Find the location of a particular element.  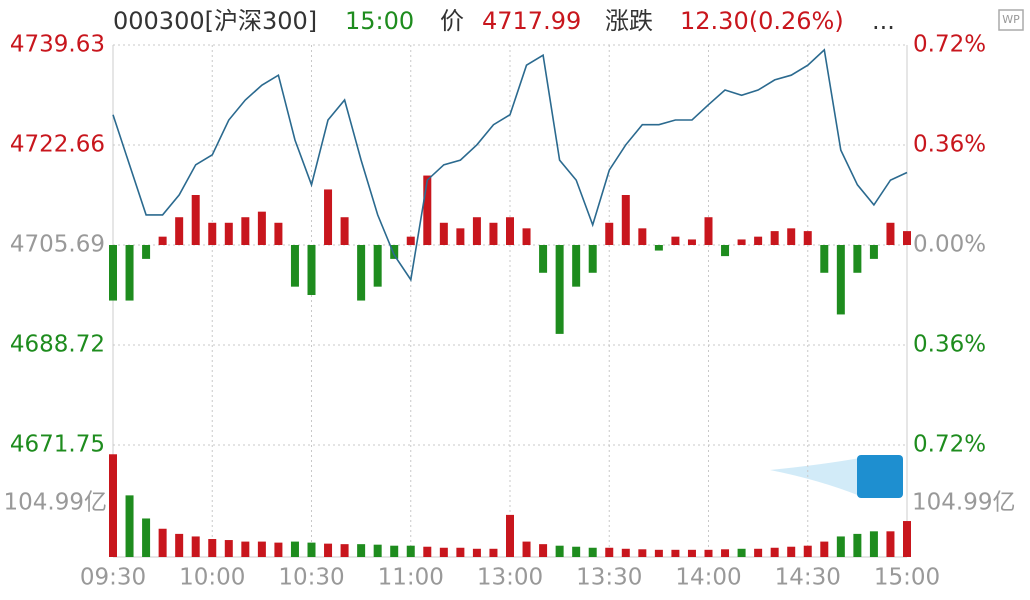

x-tick-label: 14:00 is located at coordinates (708, 578).